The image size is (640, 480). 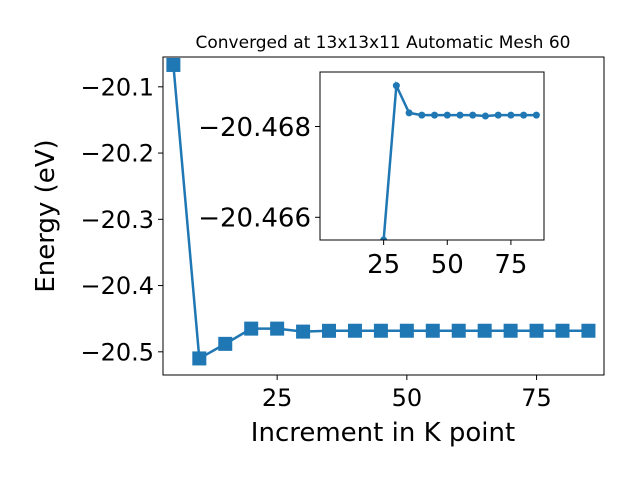 I want to click on inset-x-ticks: 25 50 75, so click(x=447, y=260).